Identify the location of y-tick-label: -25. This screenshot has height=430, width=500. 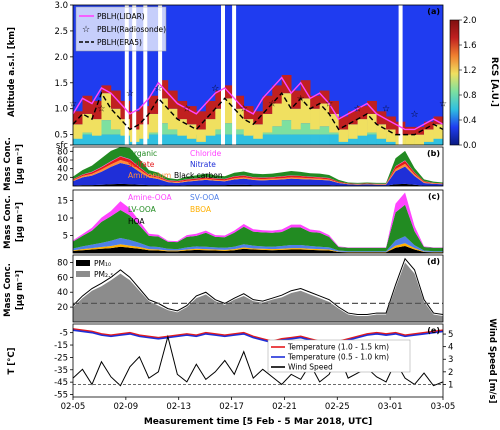
(61, 358).